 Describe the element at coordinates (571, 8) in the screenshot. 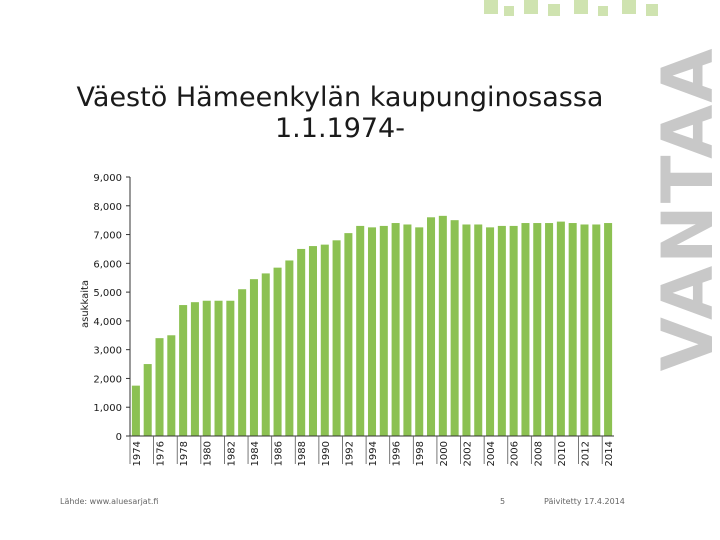

I see `brand-logo-squares-icon` at that location.